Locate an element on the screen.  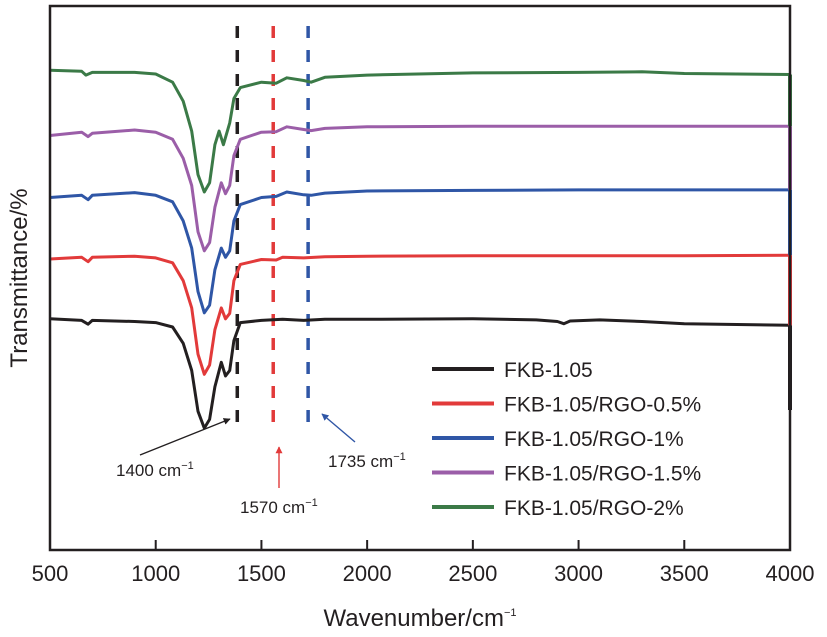
x-axis-title: Wavenumber/cm−1 is located at coordinates (419, 618).